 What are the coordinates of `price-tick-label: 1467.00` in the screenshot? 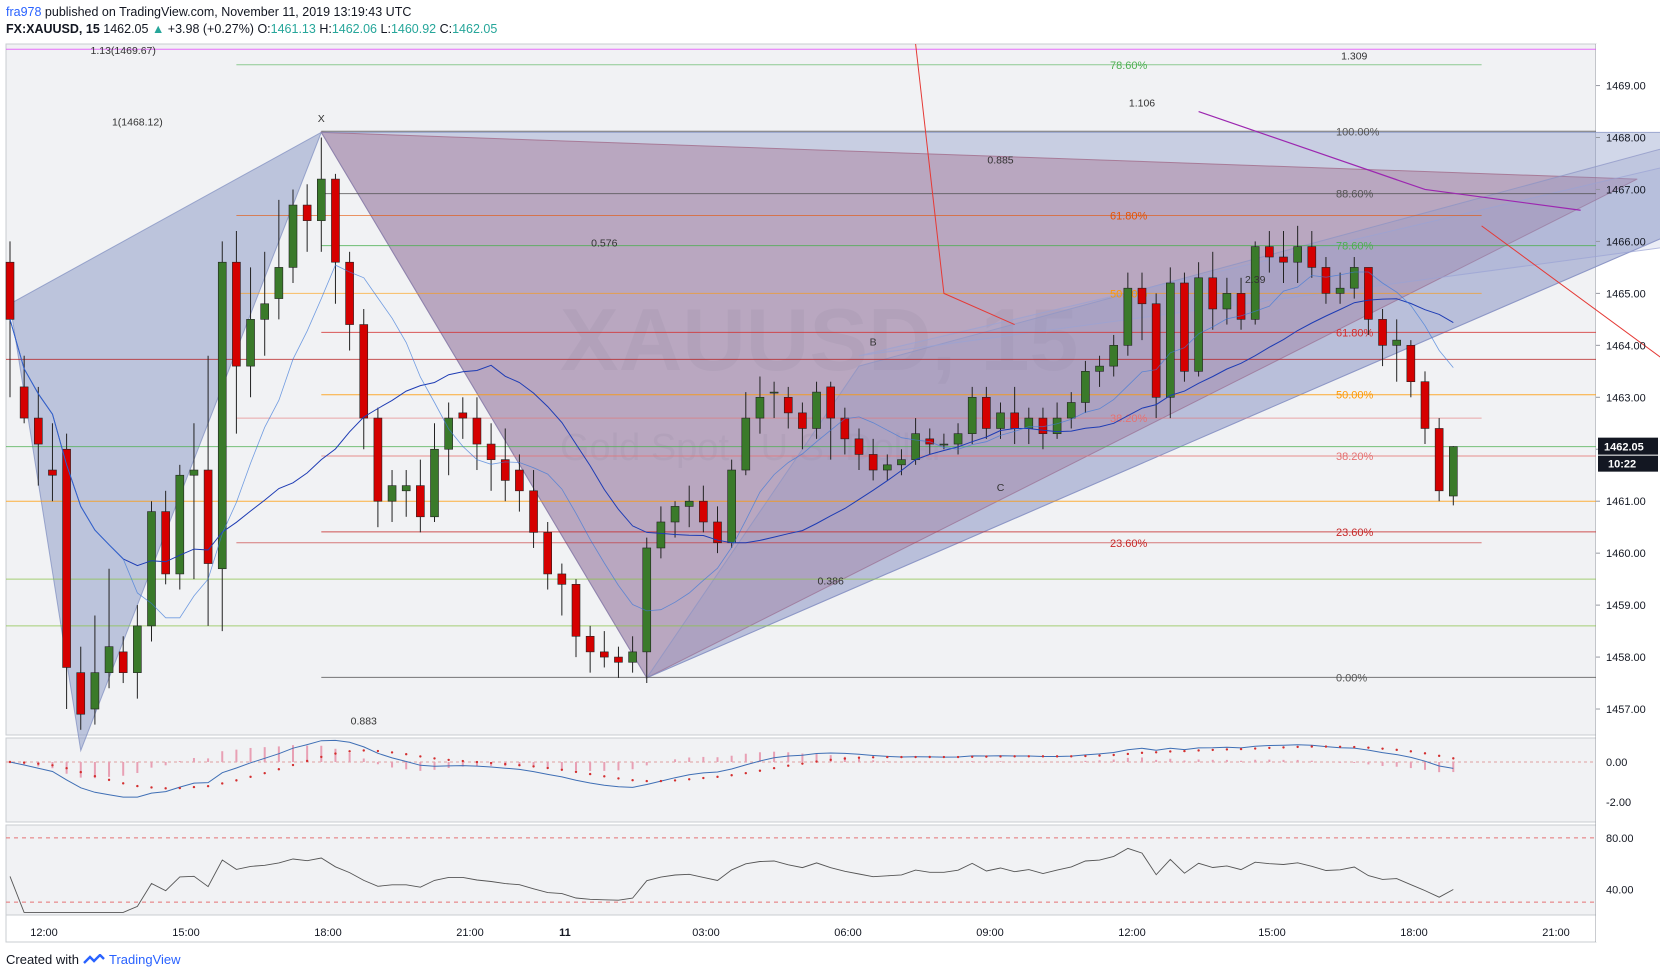 It's located at (1626, 190).